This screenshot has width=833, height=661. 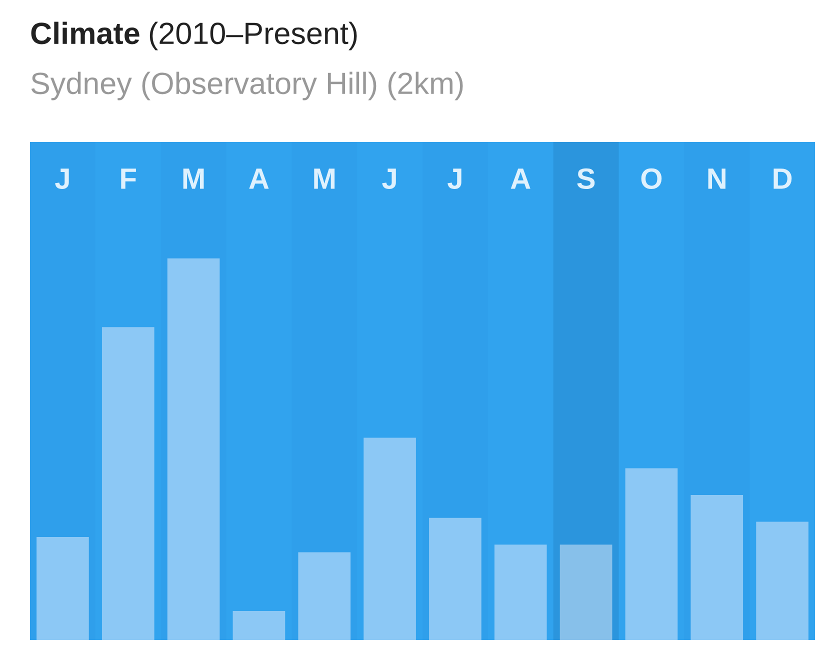 I want to click on chart-subtitle: Sydney (Observatory Hill) (2km), so click(x=247, y=86).